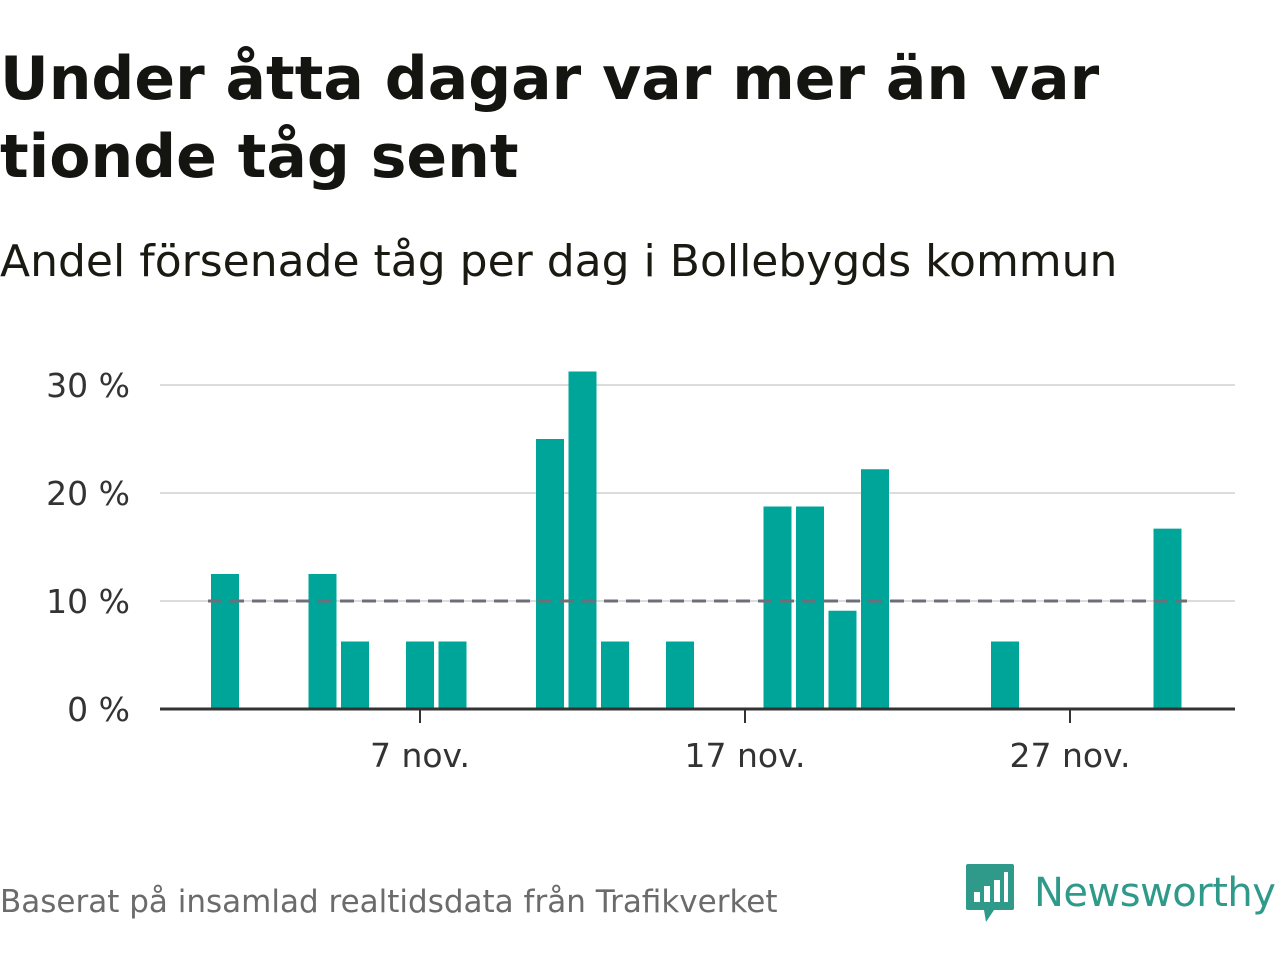 This screenshot has height=960, width=1280. What do you see at coordinates (88, 493) in the screenshot?
I see `y-tick-label: 20 %` at bounding box center [88, 493].